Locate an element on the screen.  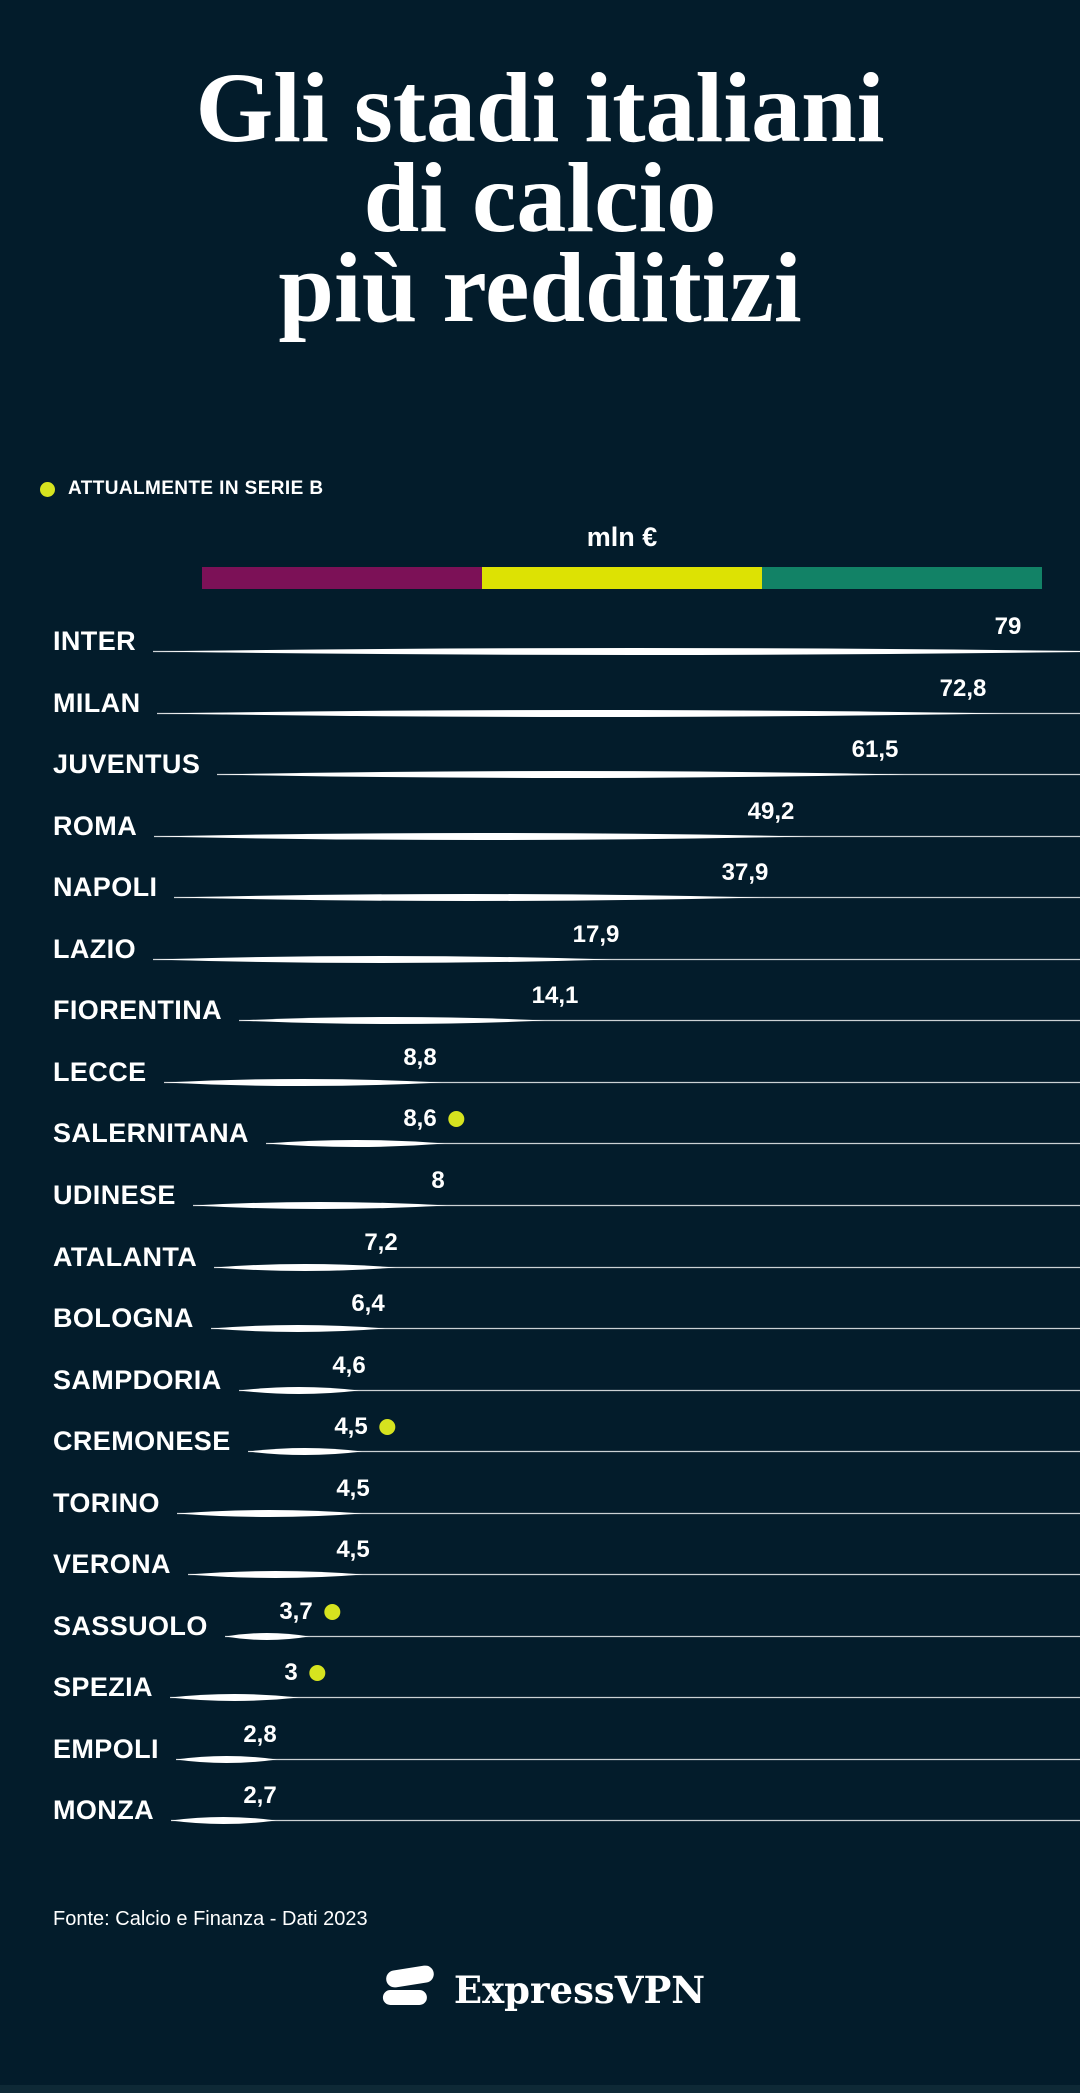
chart-row: NAPOLI 37,9 is located at coordinates (540, 889).